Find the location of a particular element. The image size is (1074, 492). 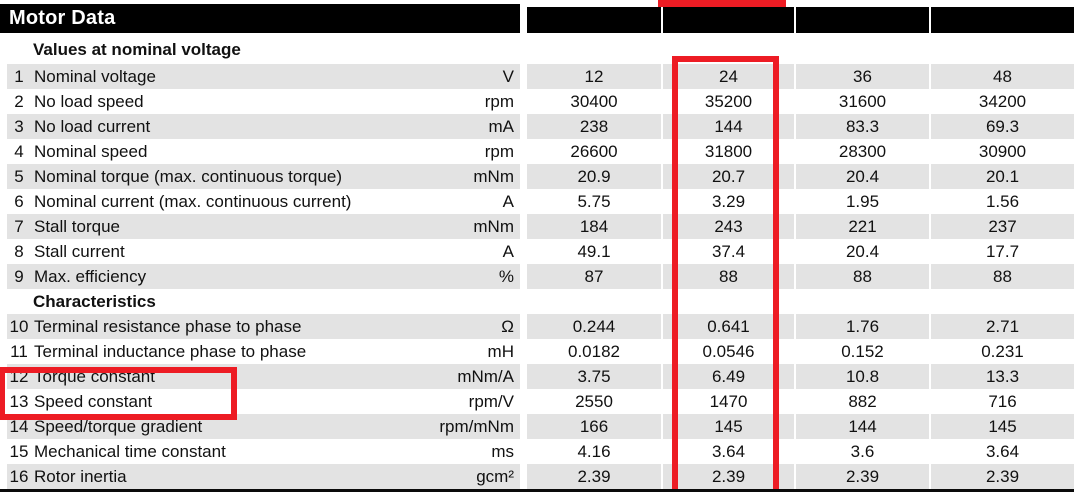

row-label: Nominal speed is located at coordinates (91, 151).